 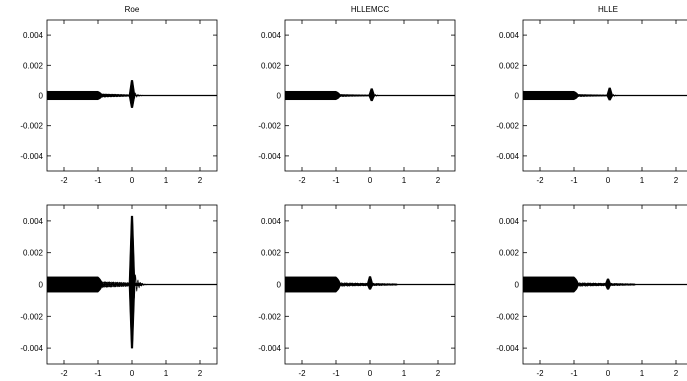 I want to click on chart-panel-1: 0.004 0.002 0 -0.002 -0.004 -2 -1 0 1 2 Roe, so click(x=119, y=95).